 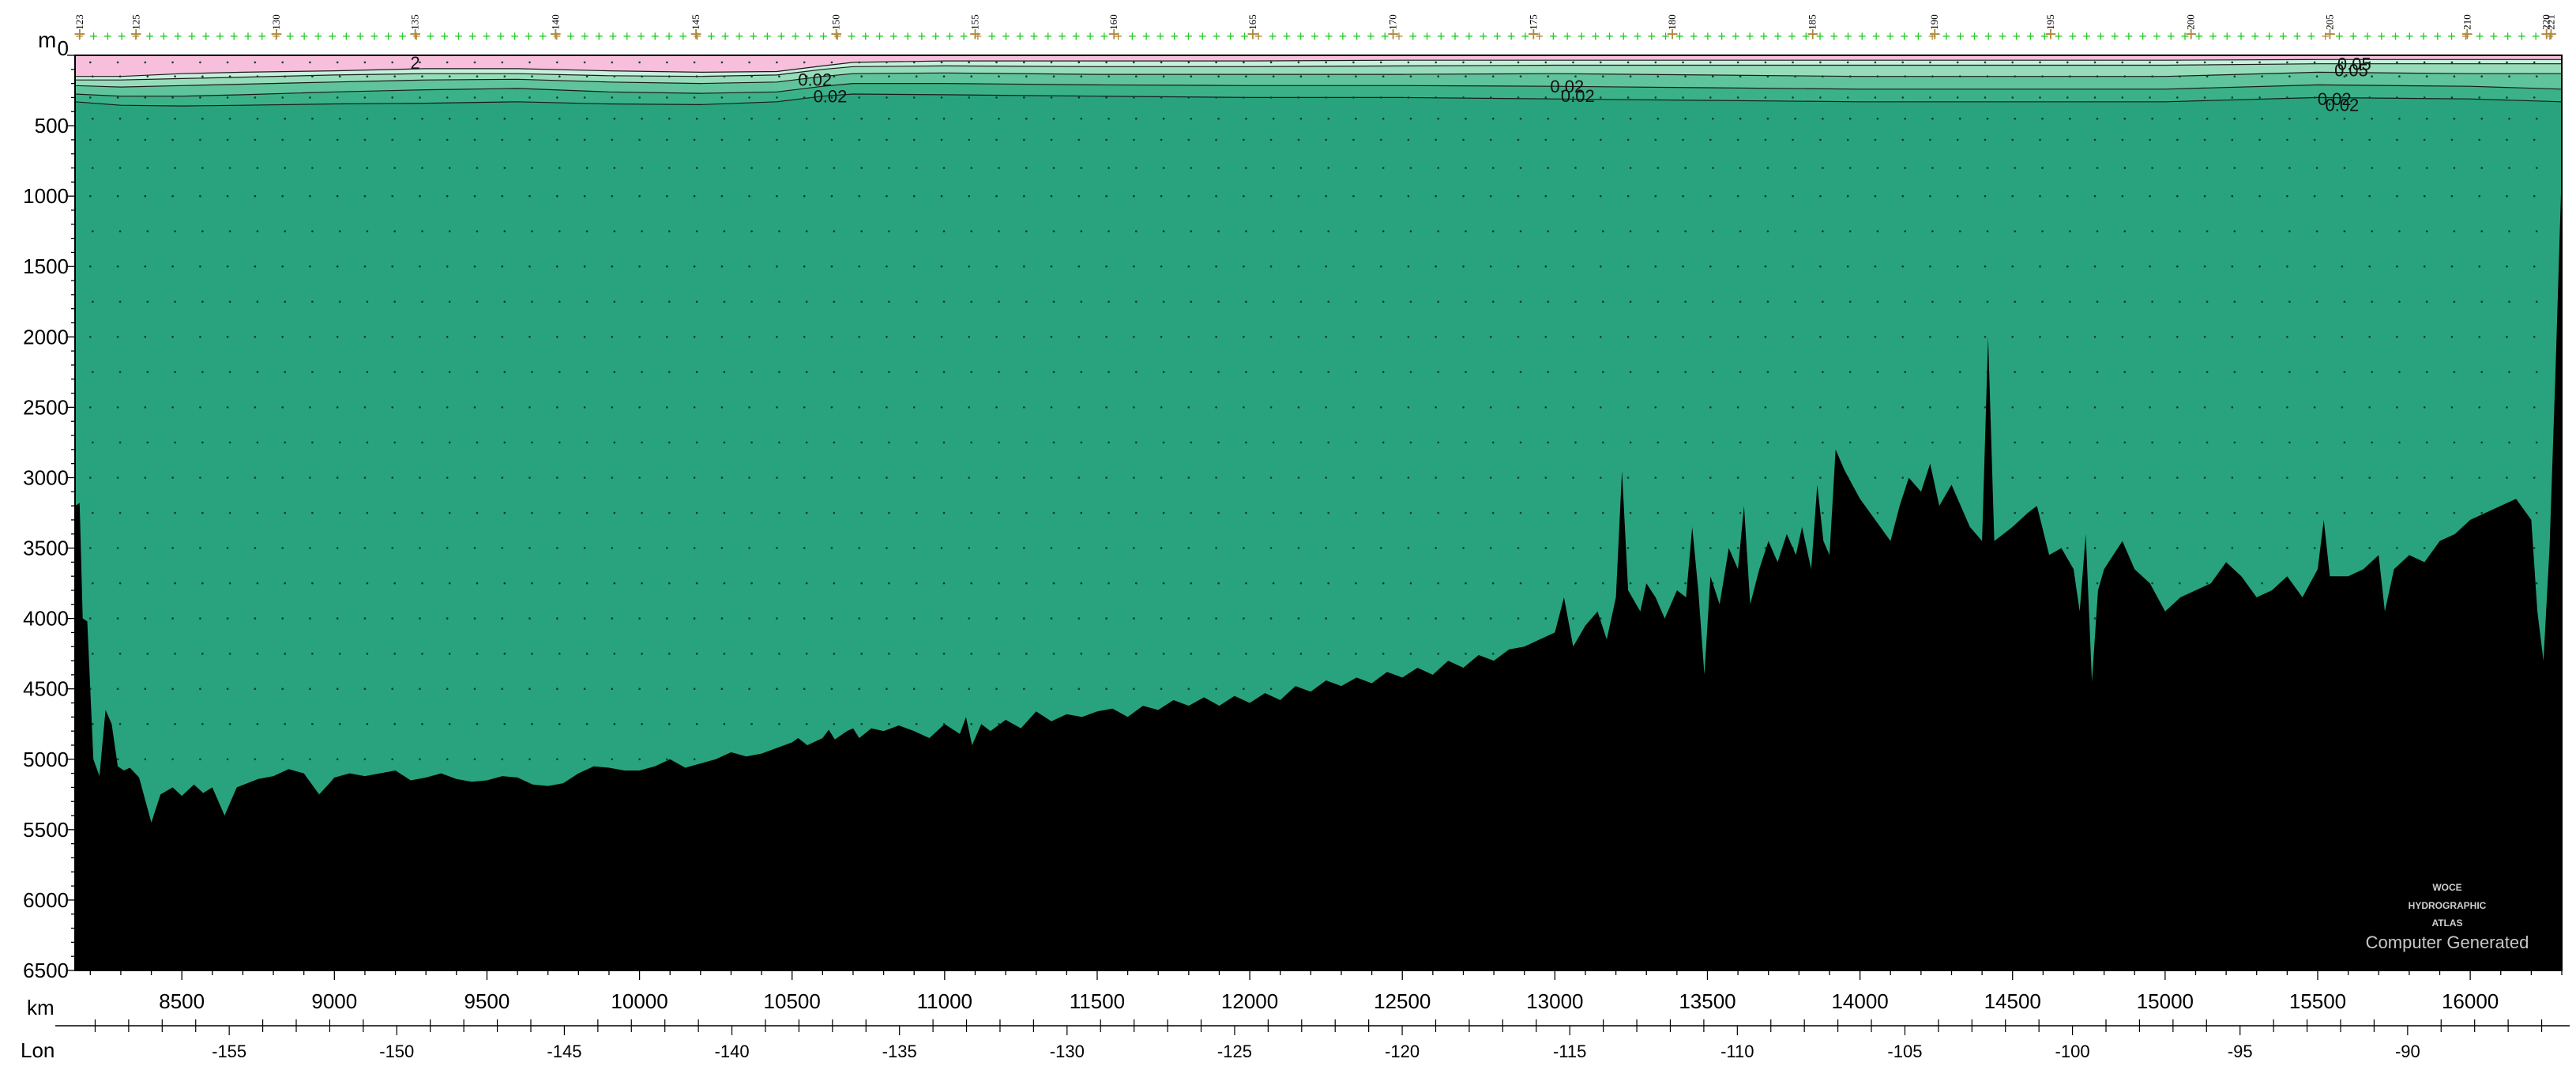 I want to click on station-label: 210, so click(x=2467, y=22).